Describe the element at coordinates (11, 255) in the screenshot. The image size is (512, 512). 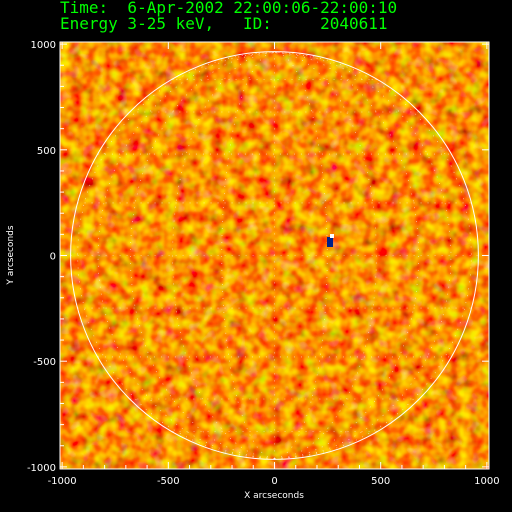
I see `y-axis-title: Y arcseconds` at that location.